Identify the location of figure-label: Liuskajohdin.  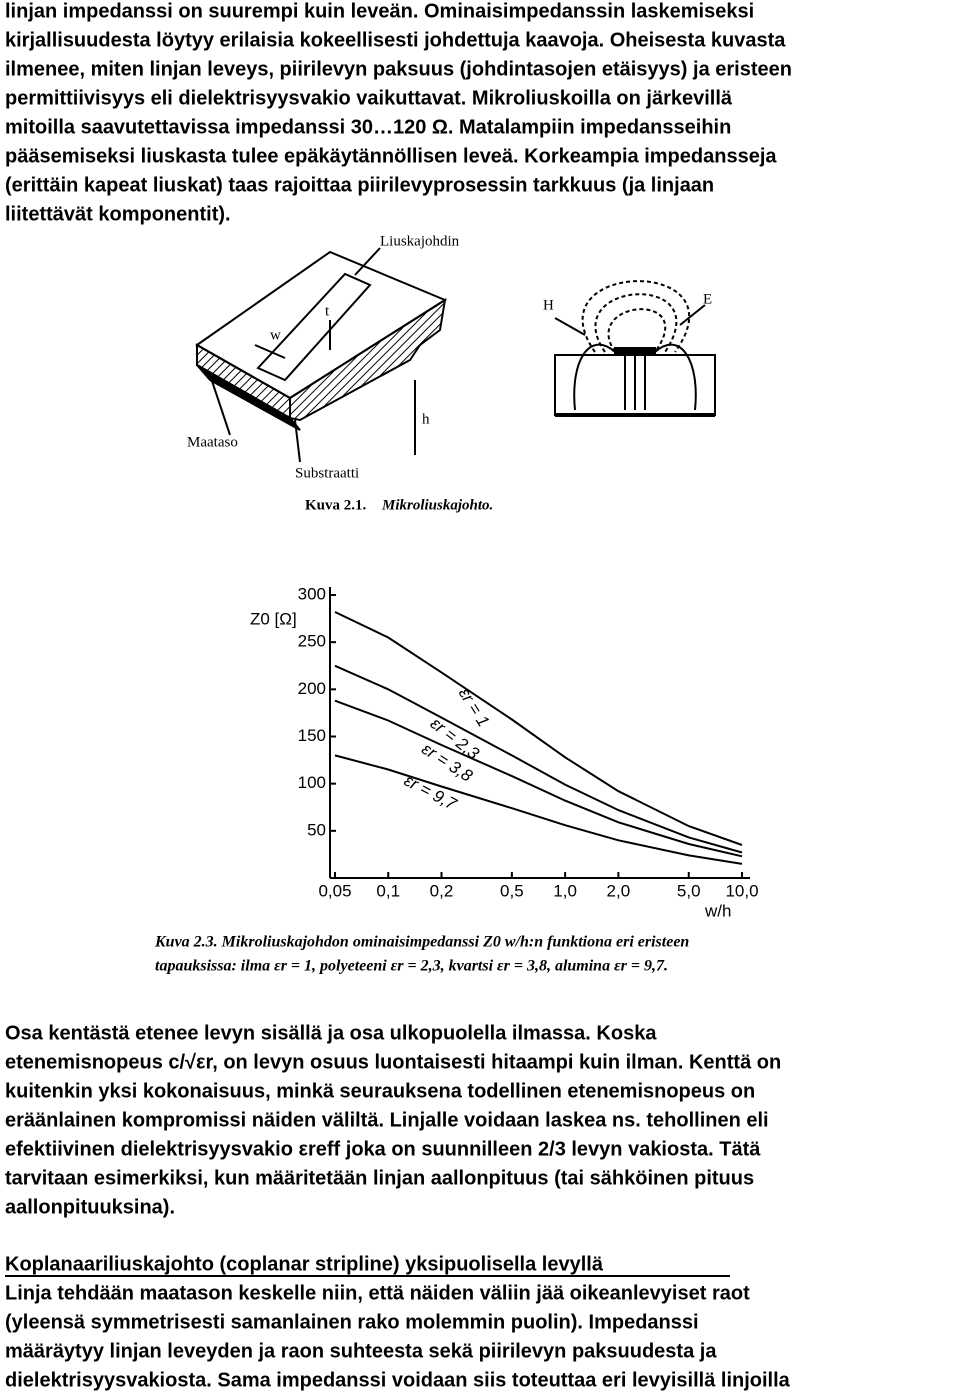
(420, 241).